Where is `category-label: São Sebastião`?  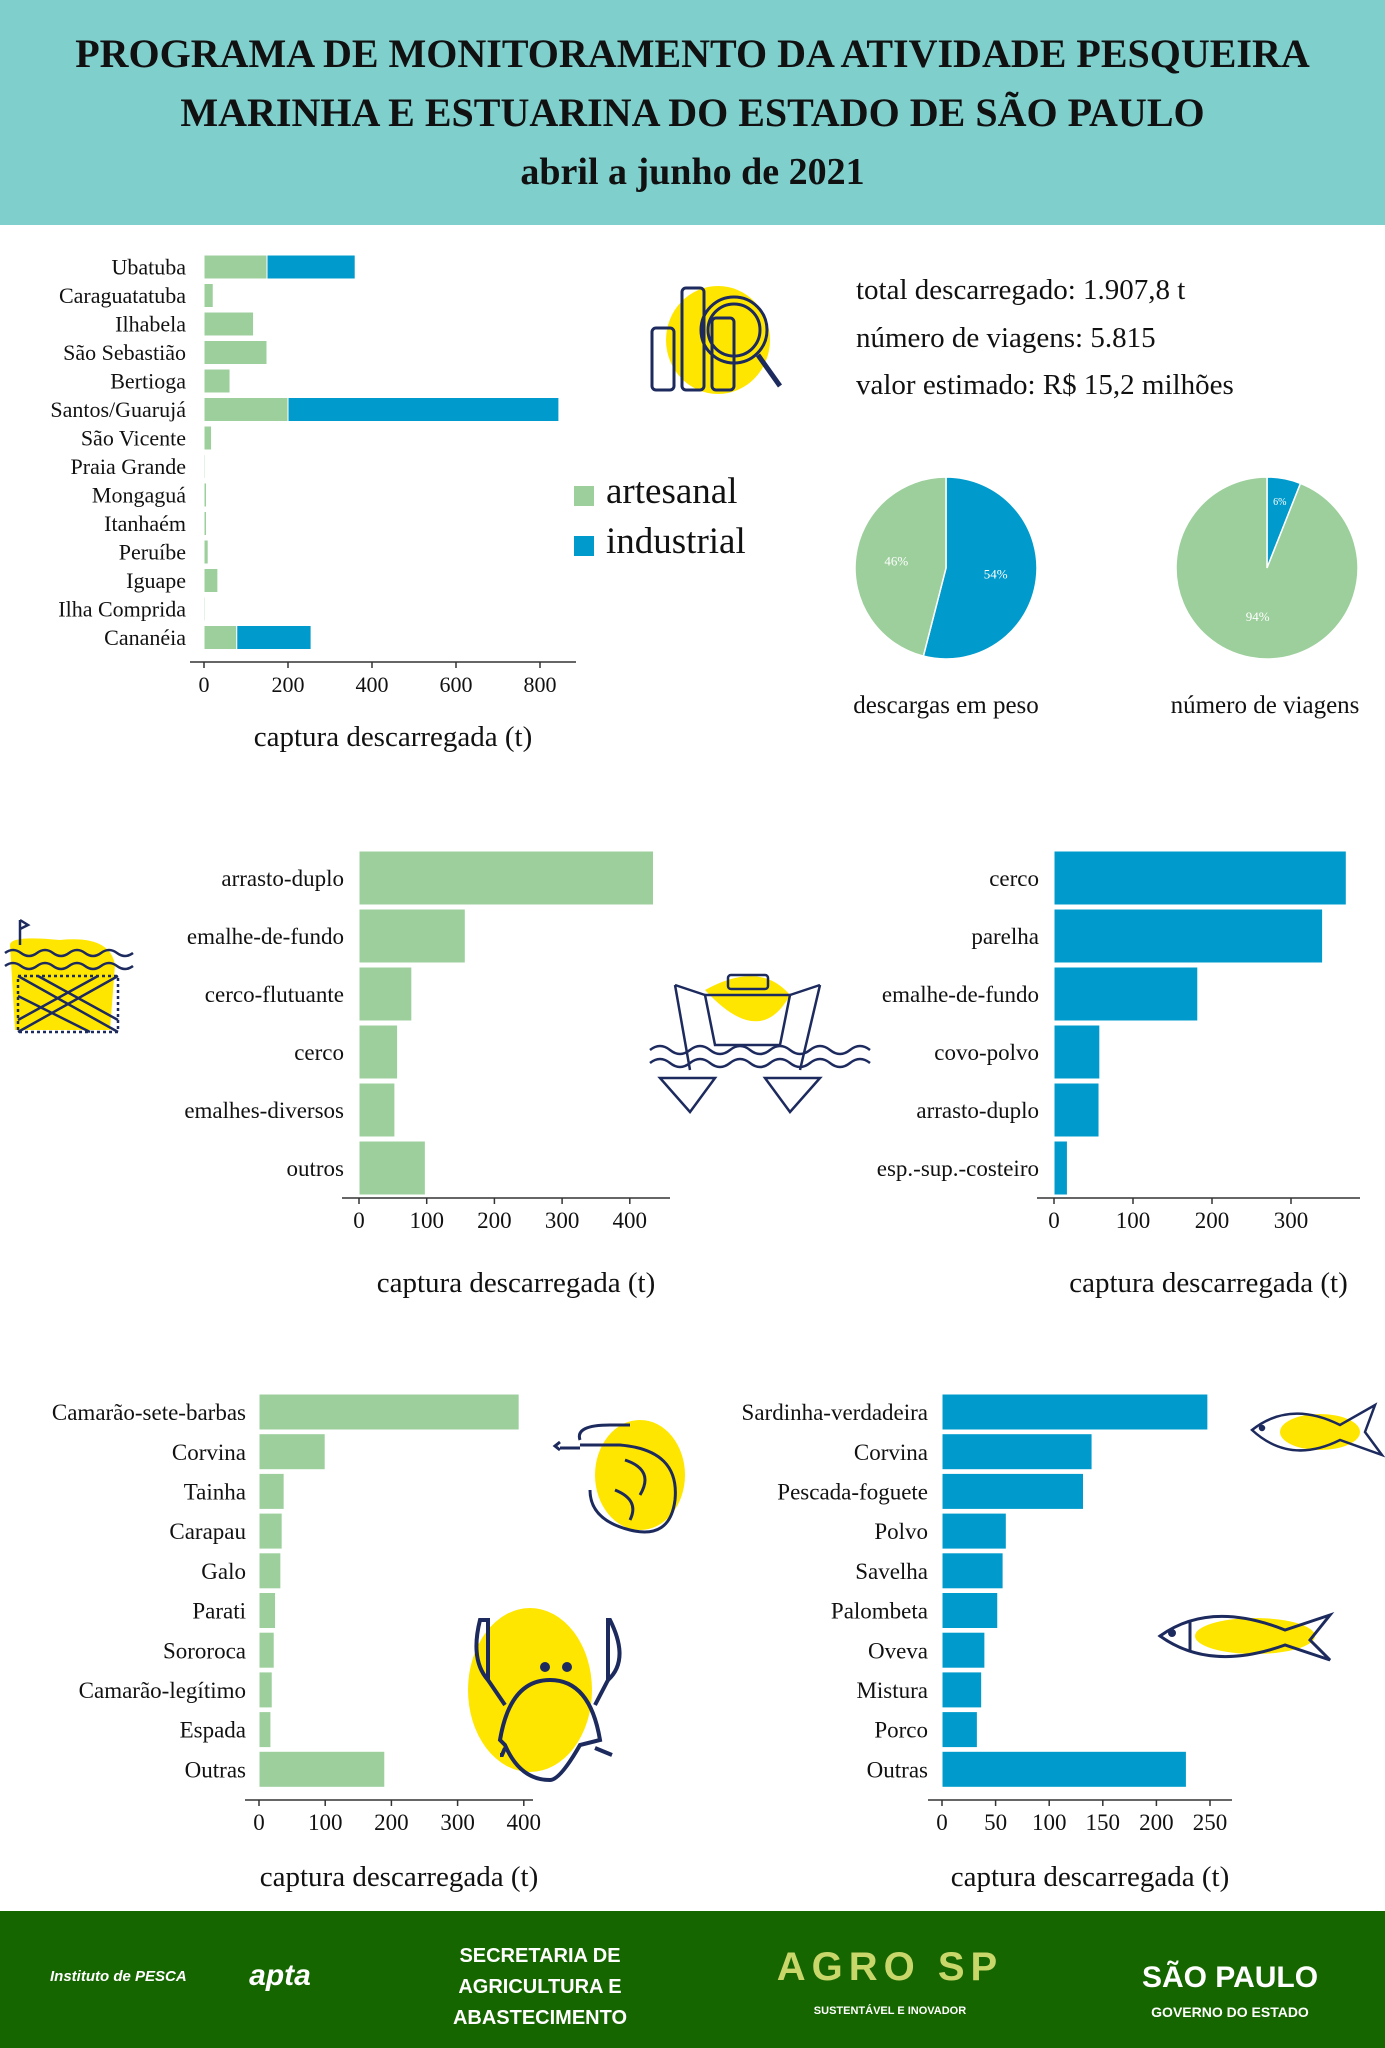
category-label: São Sebastião is located at coordinates (124, 352).